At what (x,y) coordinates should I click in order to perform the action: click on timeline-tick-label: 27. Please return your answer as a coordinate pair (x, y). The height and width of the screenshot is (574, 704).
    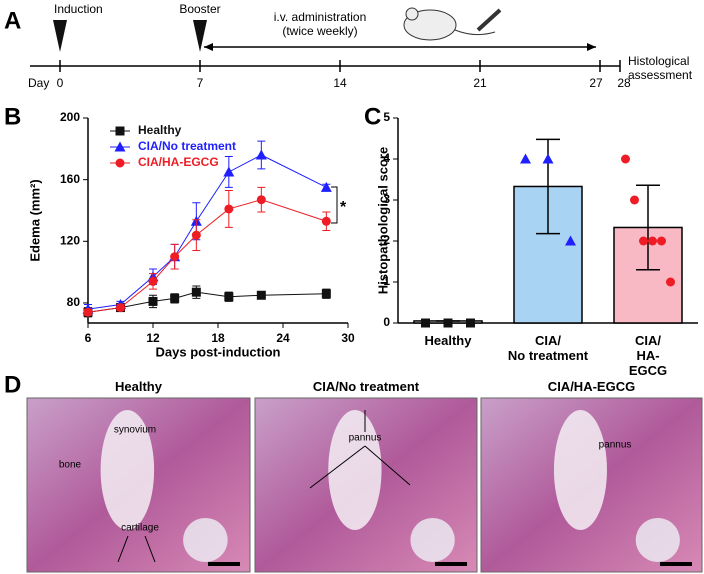
    Looking at the image, I should click on (596, 83).